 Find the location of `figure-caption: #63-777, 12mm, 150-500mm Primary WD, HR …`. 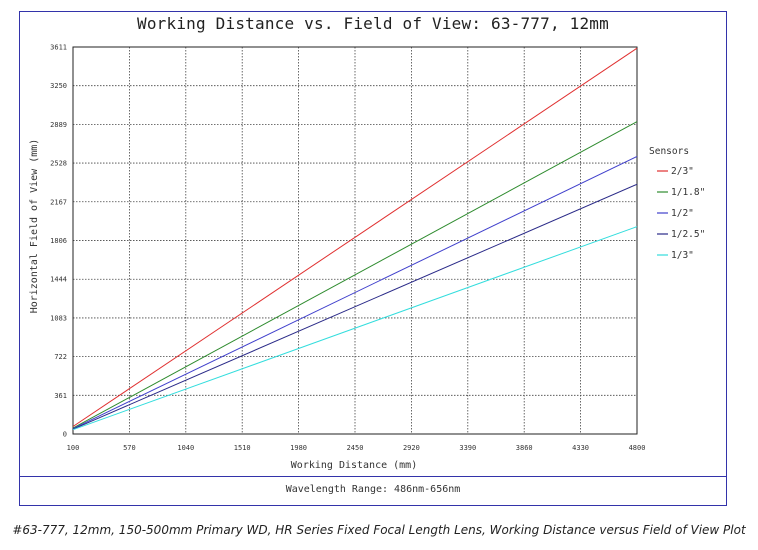

figure-caption: #63-777, 12mm, 150-500mm Primary WD, HR … is located at coordinates (379, 530).